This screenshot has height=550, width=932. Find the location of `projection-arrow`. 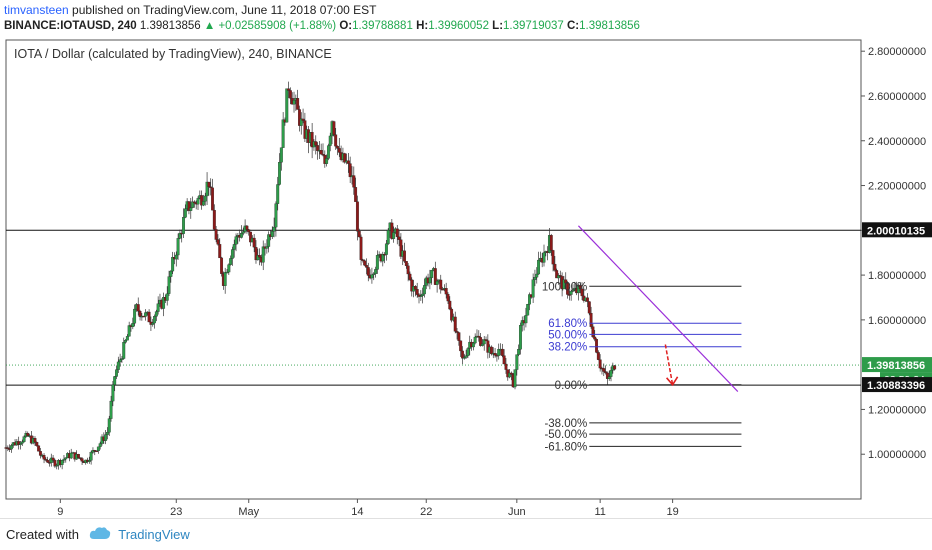

projection-arrow is located at coordinates (669, 364).